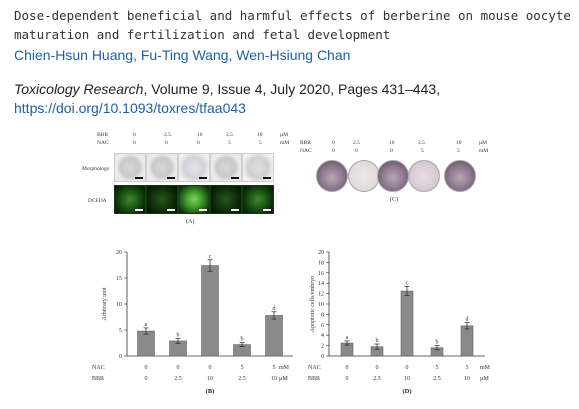 Image resolution: width=579 pixels, height=409 pixels. What do you see at coordinates (130, 108) in the screenshot?
I see `doi-link: https://doi.org/10.1093/toxres/tfaa043` at bounding box center [130, 108].